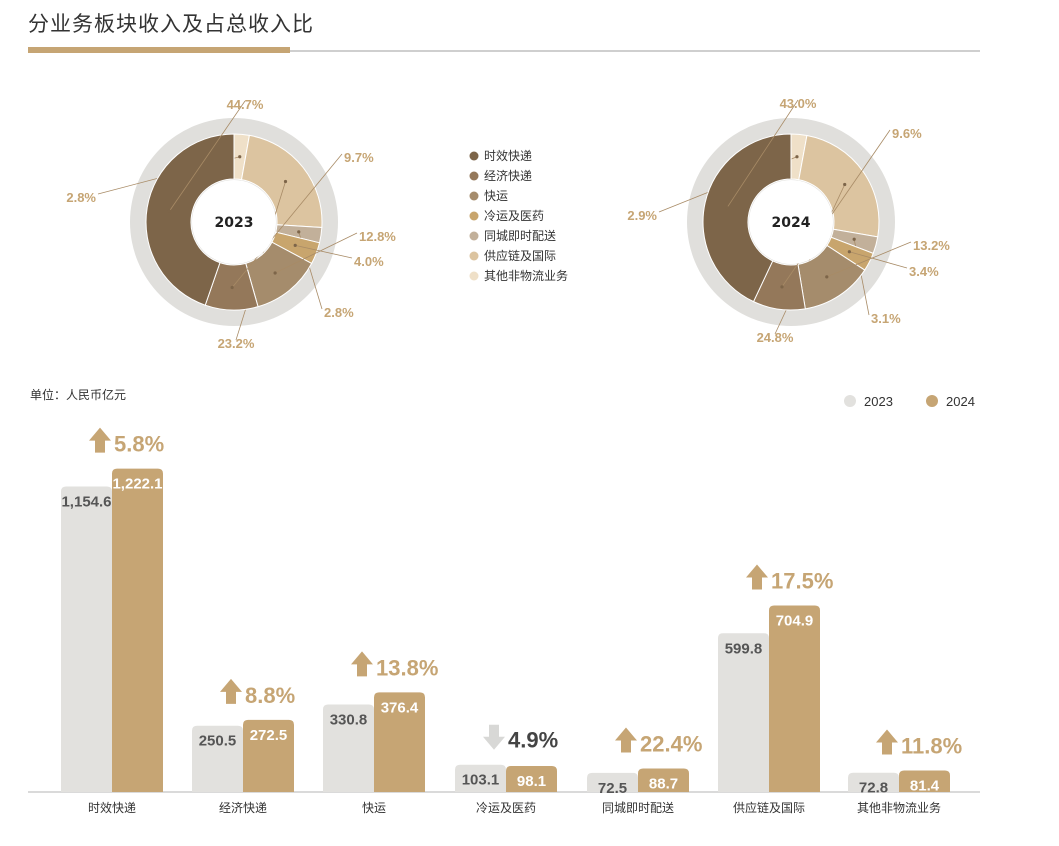 Image resolution: width=1059 pixels, height=846 pixels. I want to click on category-label-4: 同城即时配送, so click(638, 807).